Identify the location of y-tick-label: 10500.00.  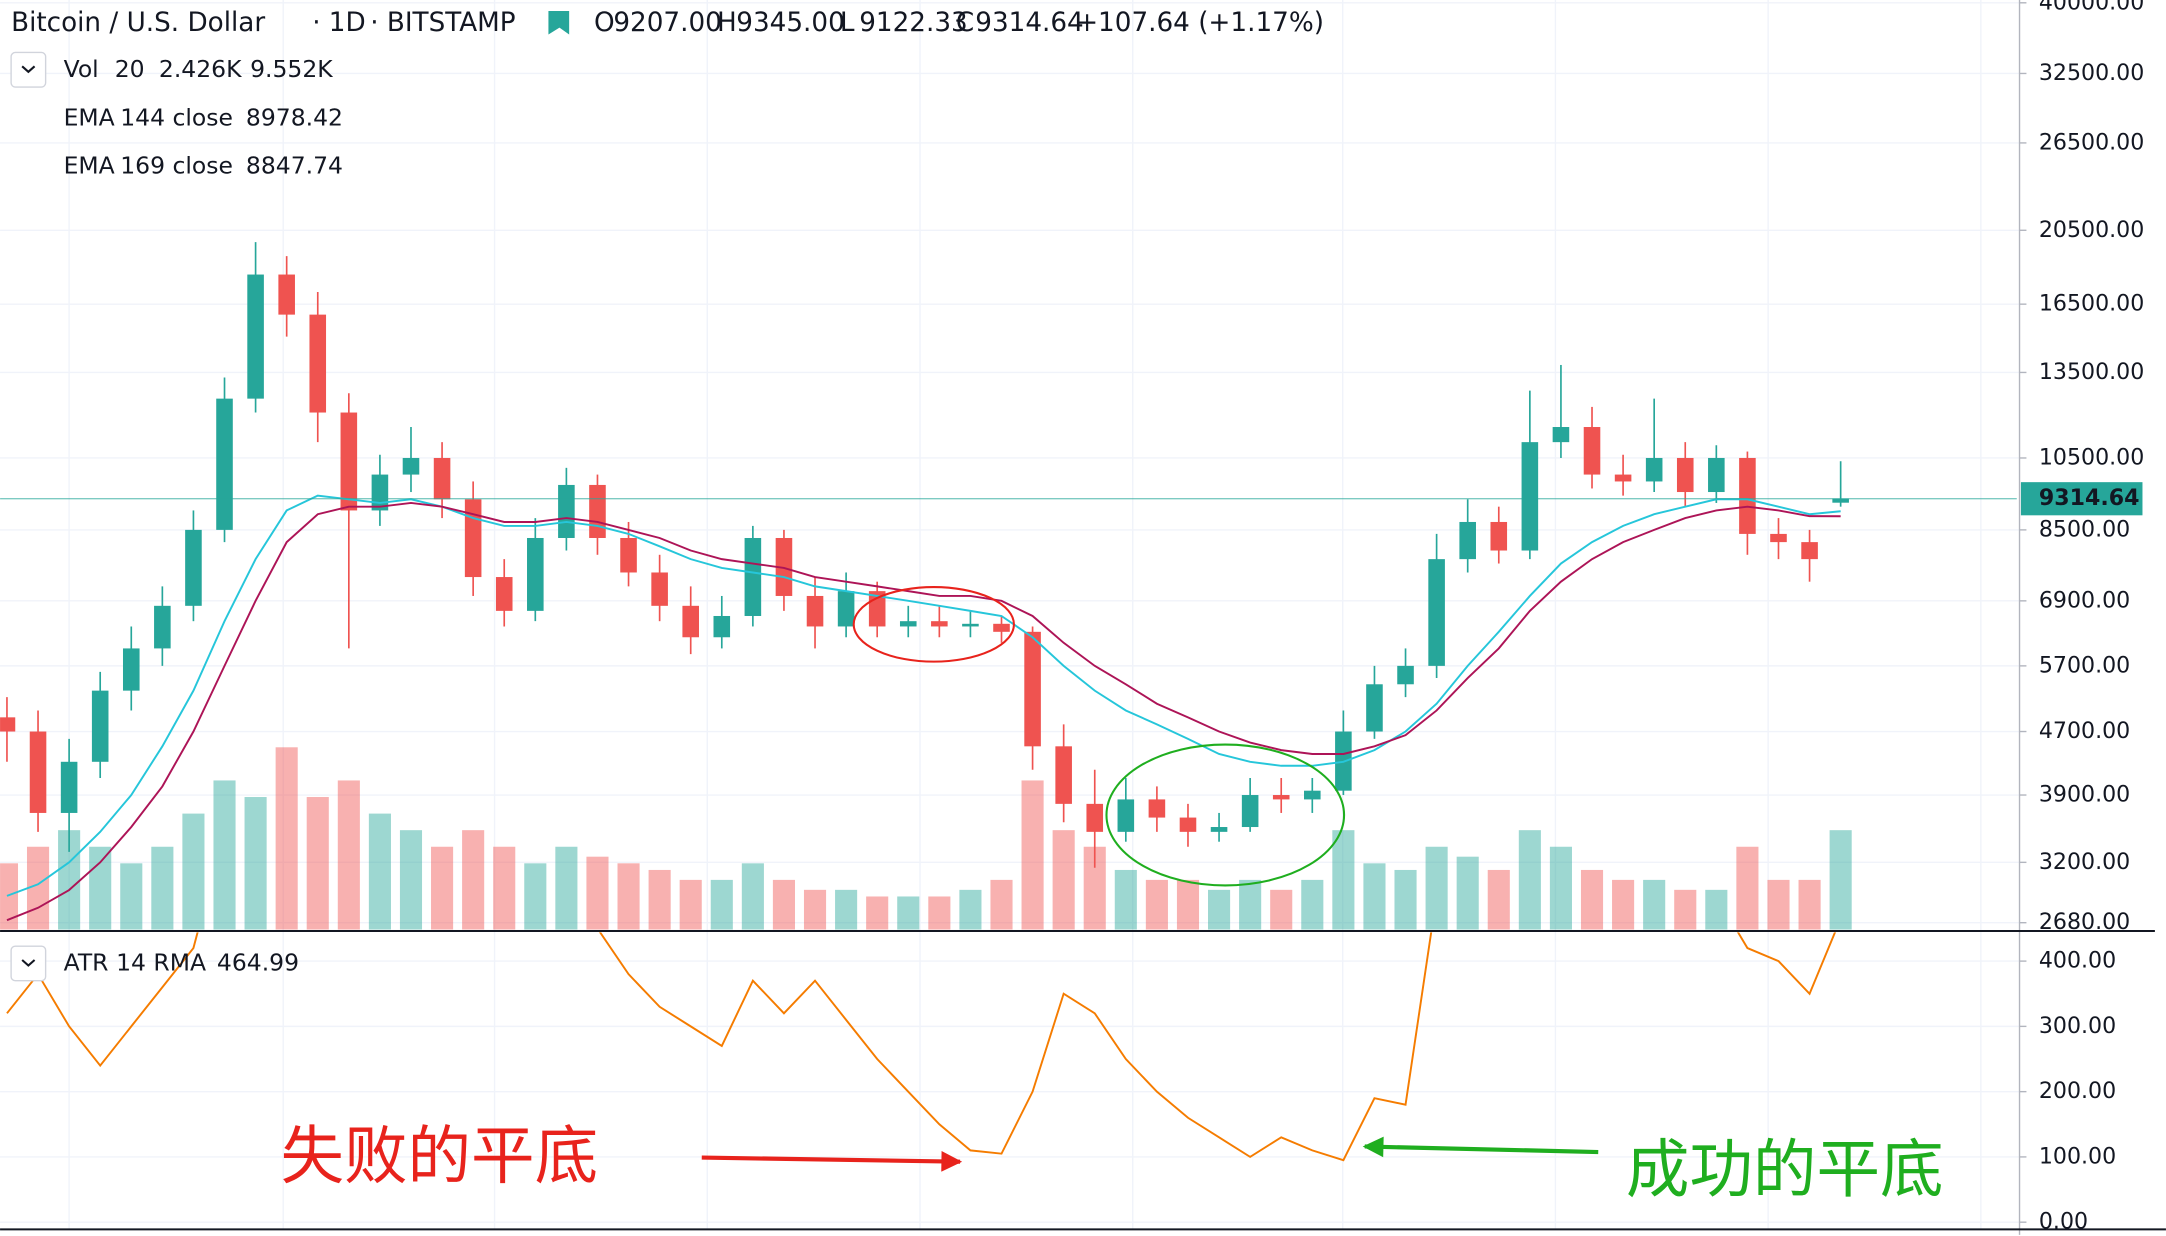
(2091, 457).